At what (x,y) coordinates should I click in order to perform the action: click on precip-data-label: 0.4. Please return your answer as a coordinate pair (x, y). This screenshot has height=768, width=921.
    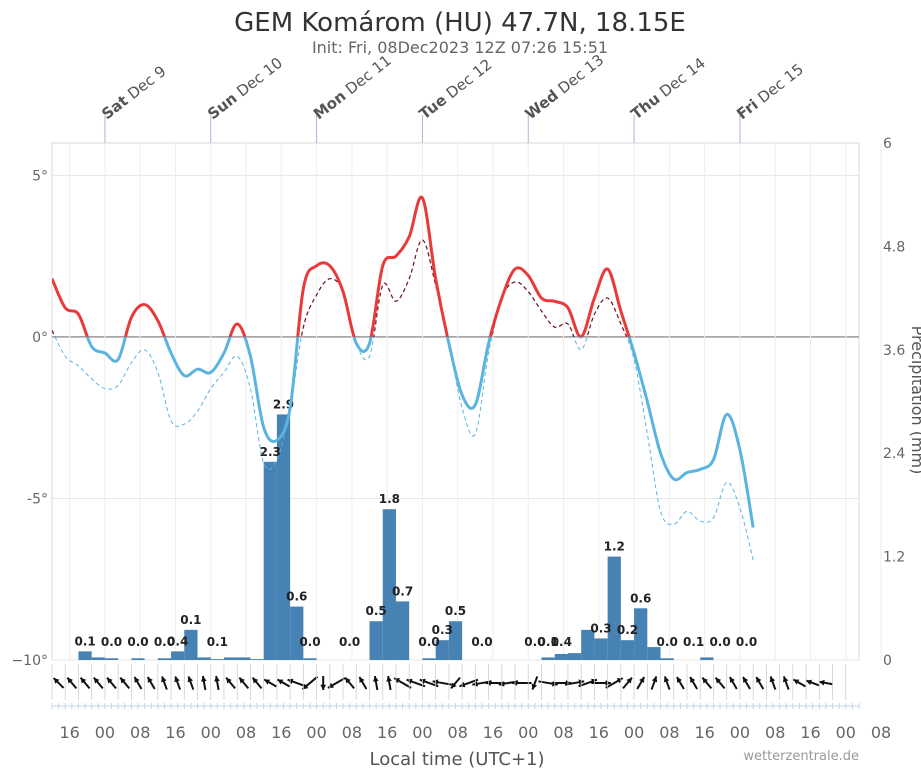
    Looking at the image, I should click on (177, 641).